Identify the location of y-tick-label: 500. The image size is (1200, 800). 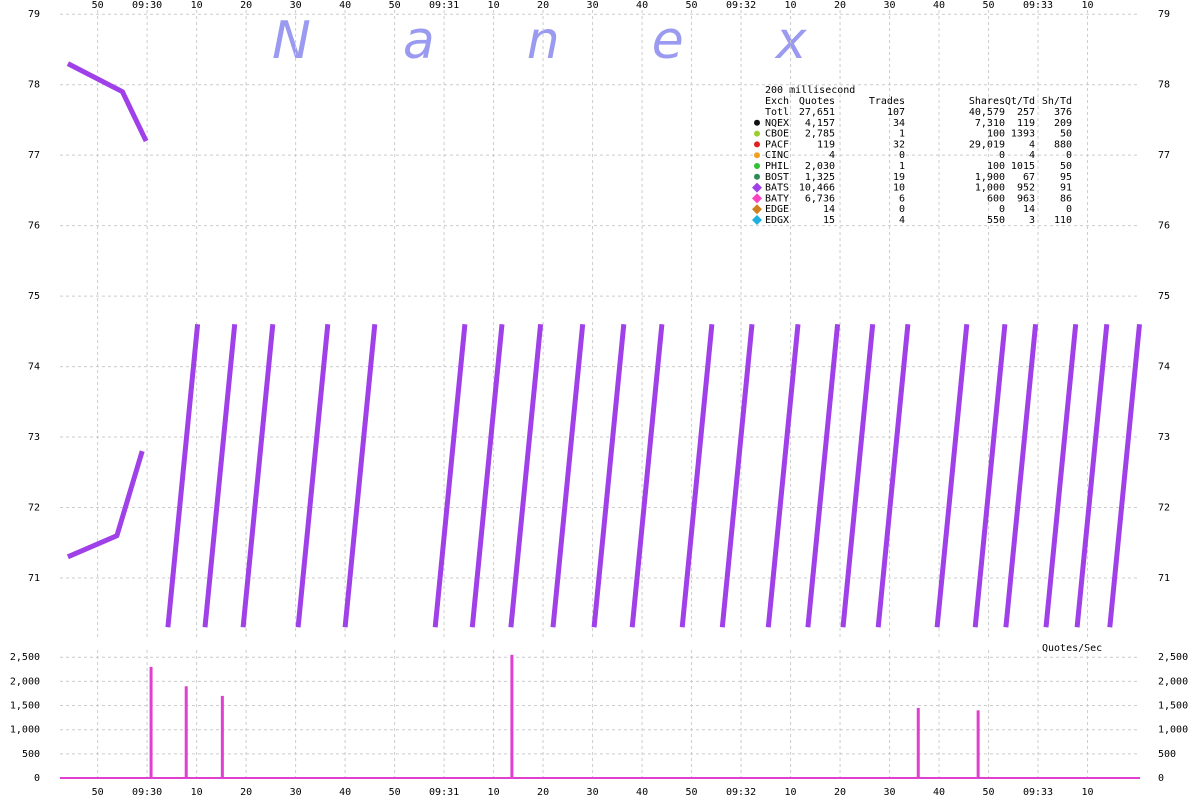
(31, 754).